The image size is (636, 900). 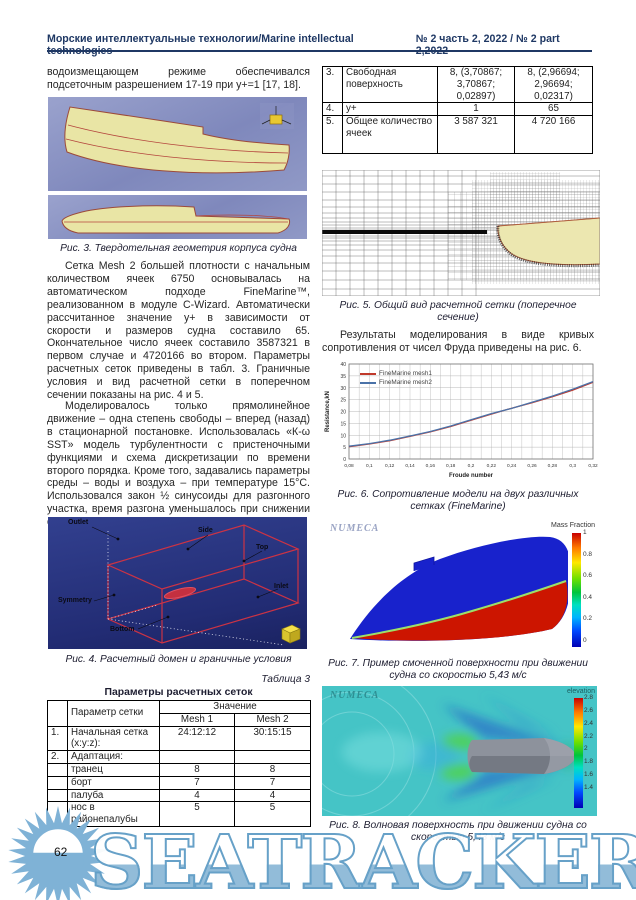 What do you see at coordinates (272, 769) in the screenshot?
I see `cell: 8` at bounding box center [272, 769].